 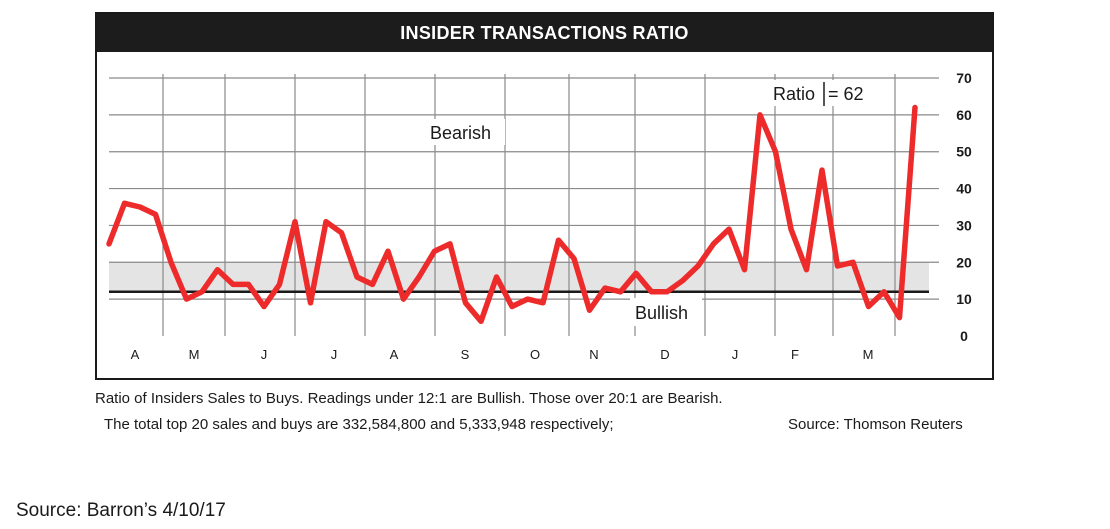 What do you see at coordinates (334, 354) in the screenshot?
I see `x-tick-label-3: J` at bounding box center [334, 354].